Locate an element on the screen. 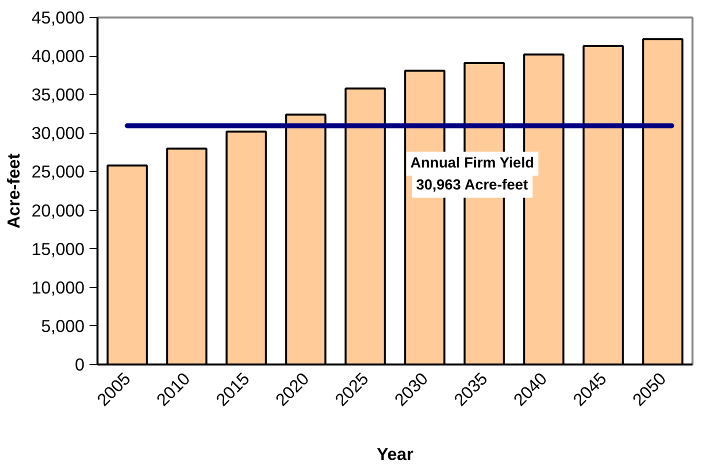 The width and height of the screenshot is (702, 467). y-axis-title: Acre-feet is located at coordinates (14, 191).